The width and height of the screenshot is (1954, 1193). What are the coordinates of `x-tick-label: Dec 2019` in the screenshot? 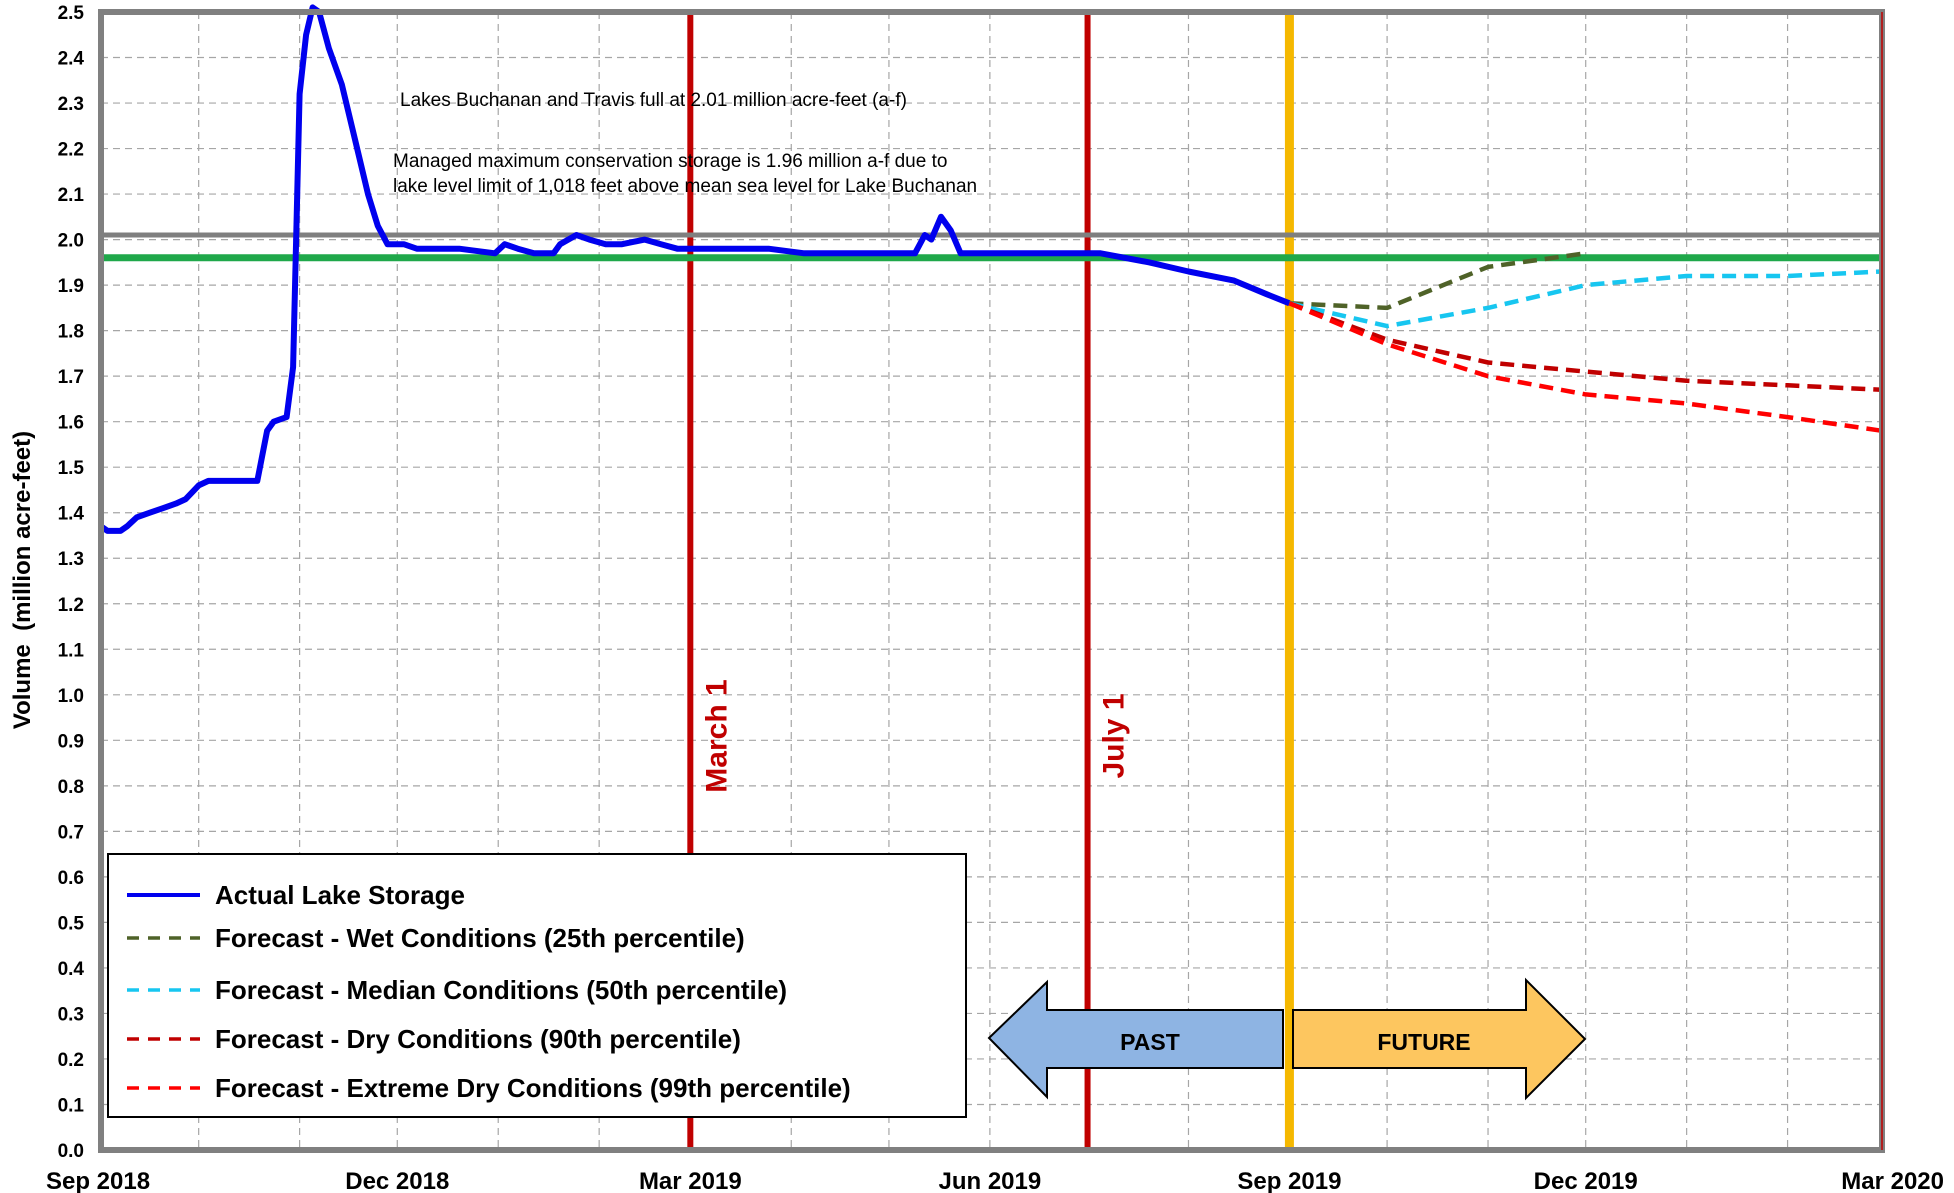 It's located at (1586, 1180).